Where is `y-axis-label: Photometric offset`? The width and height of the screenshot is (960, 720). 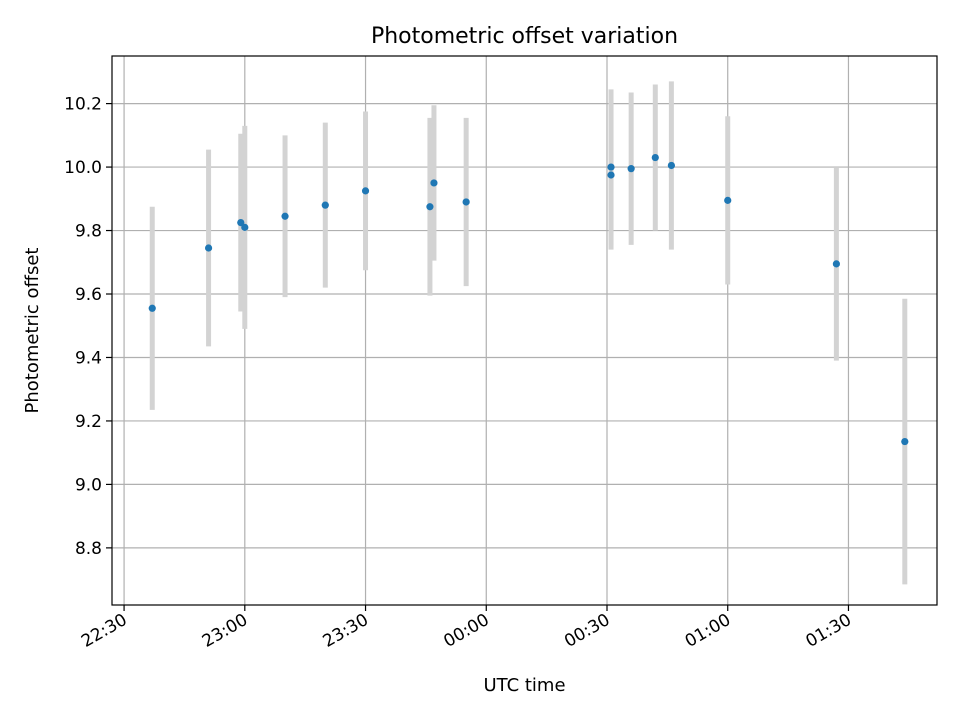 y-axis-label: Photometric offset is located at coordinates (32, 331).